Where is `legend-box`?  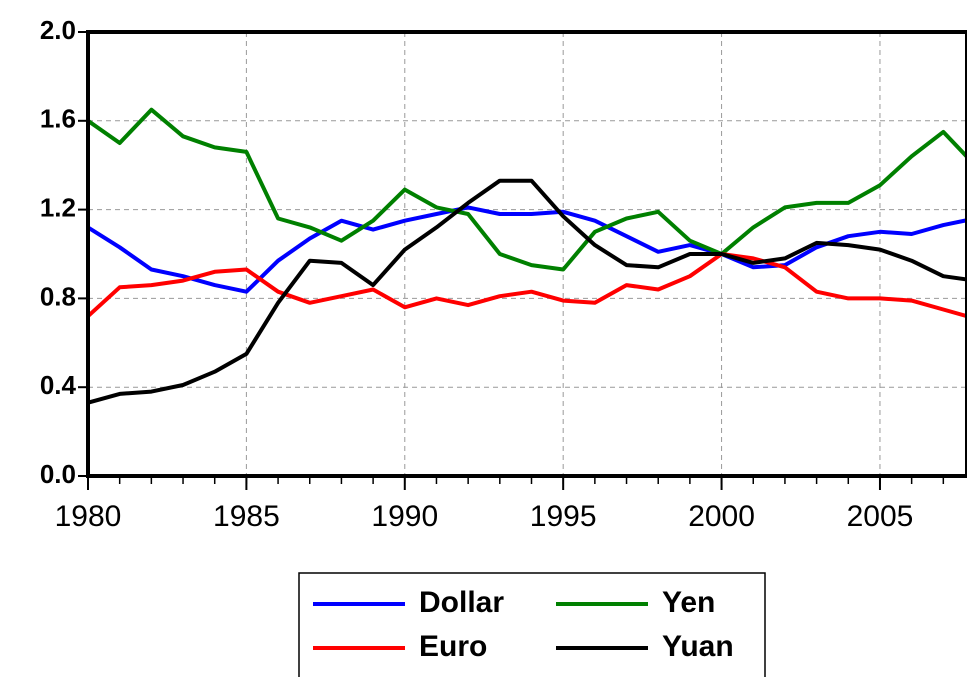 legend-box is located at coordinates (532, 624).